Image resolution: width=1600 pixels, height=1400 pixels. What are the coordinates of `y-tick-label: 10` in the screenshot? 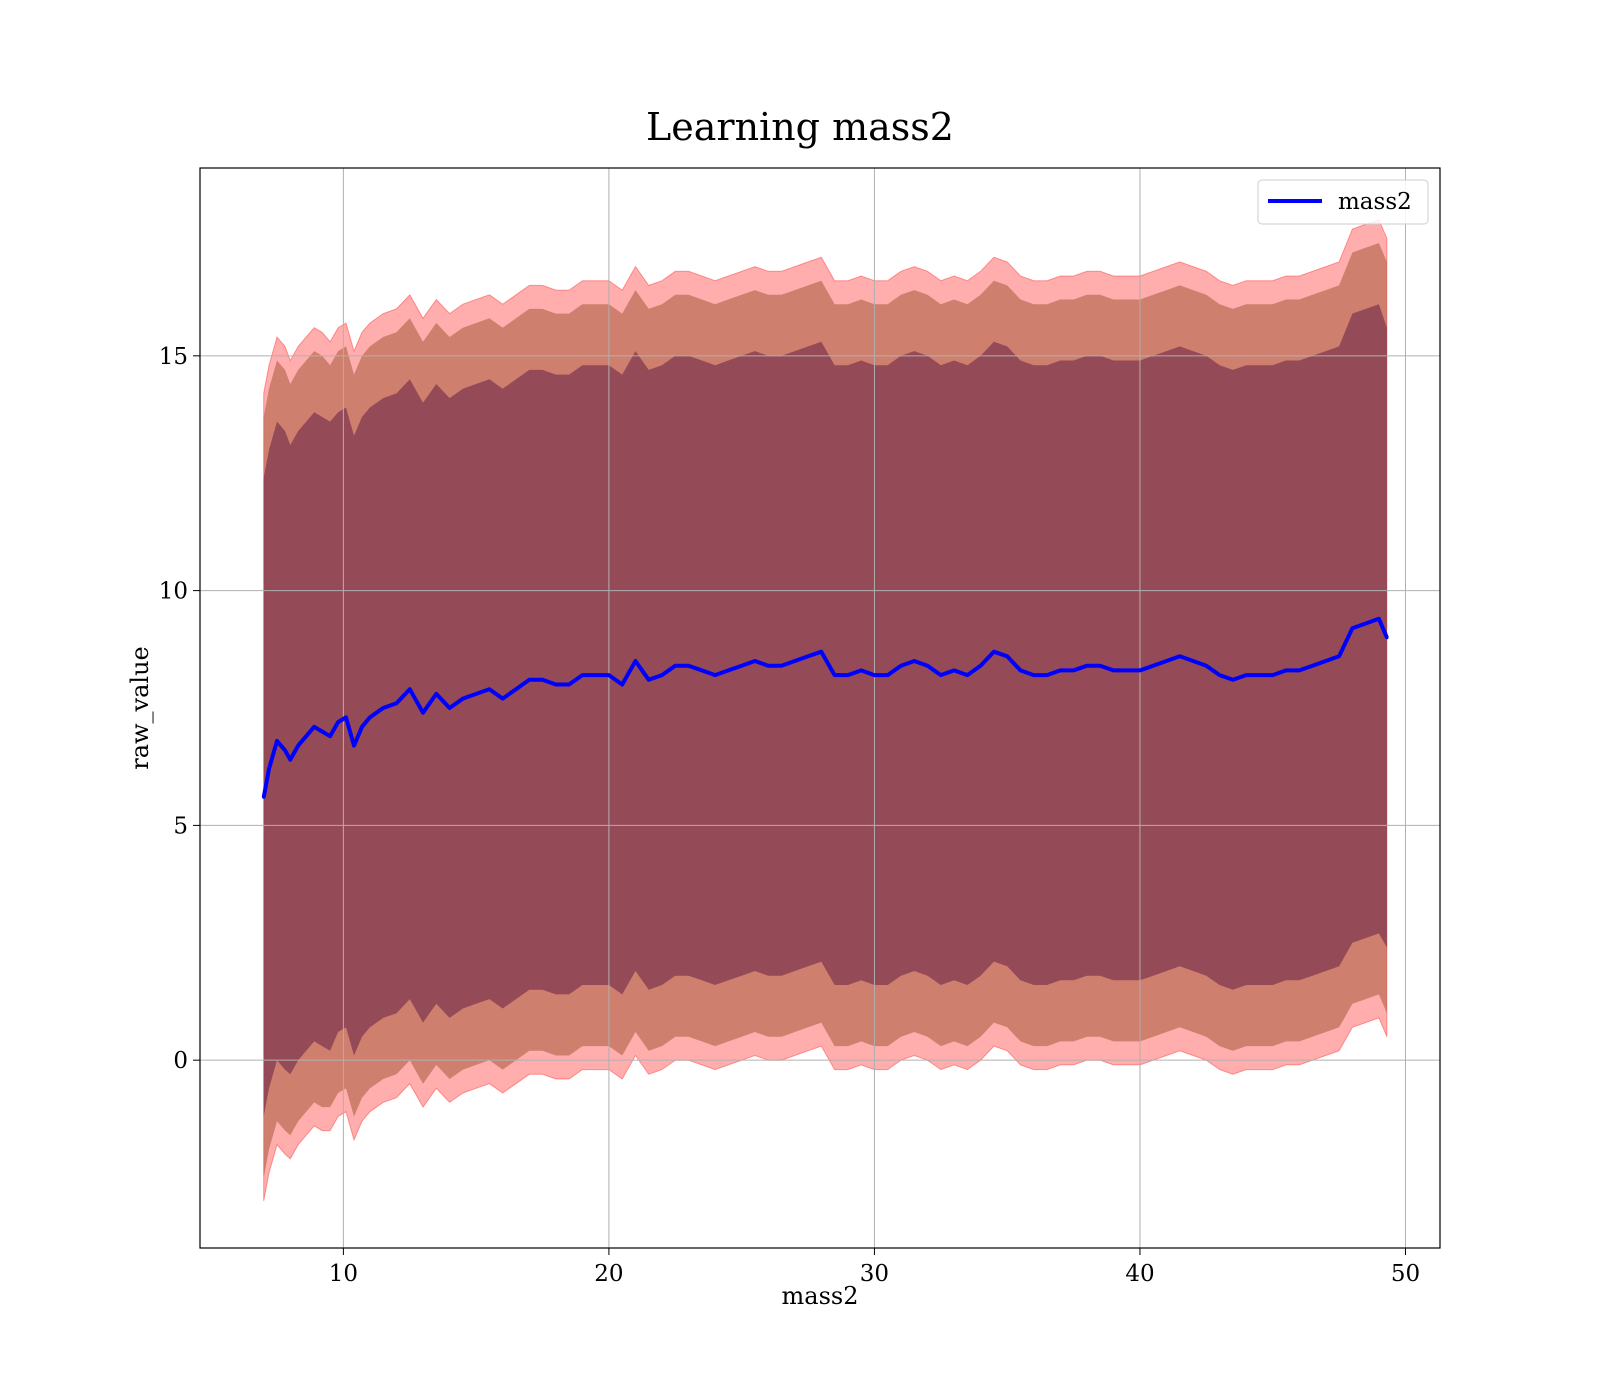 It's located at (173, 592).